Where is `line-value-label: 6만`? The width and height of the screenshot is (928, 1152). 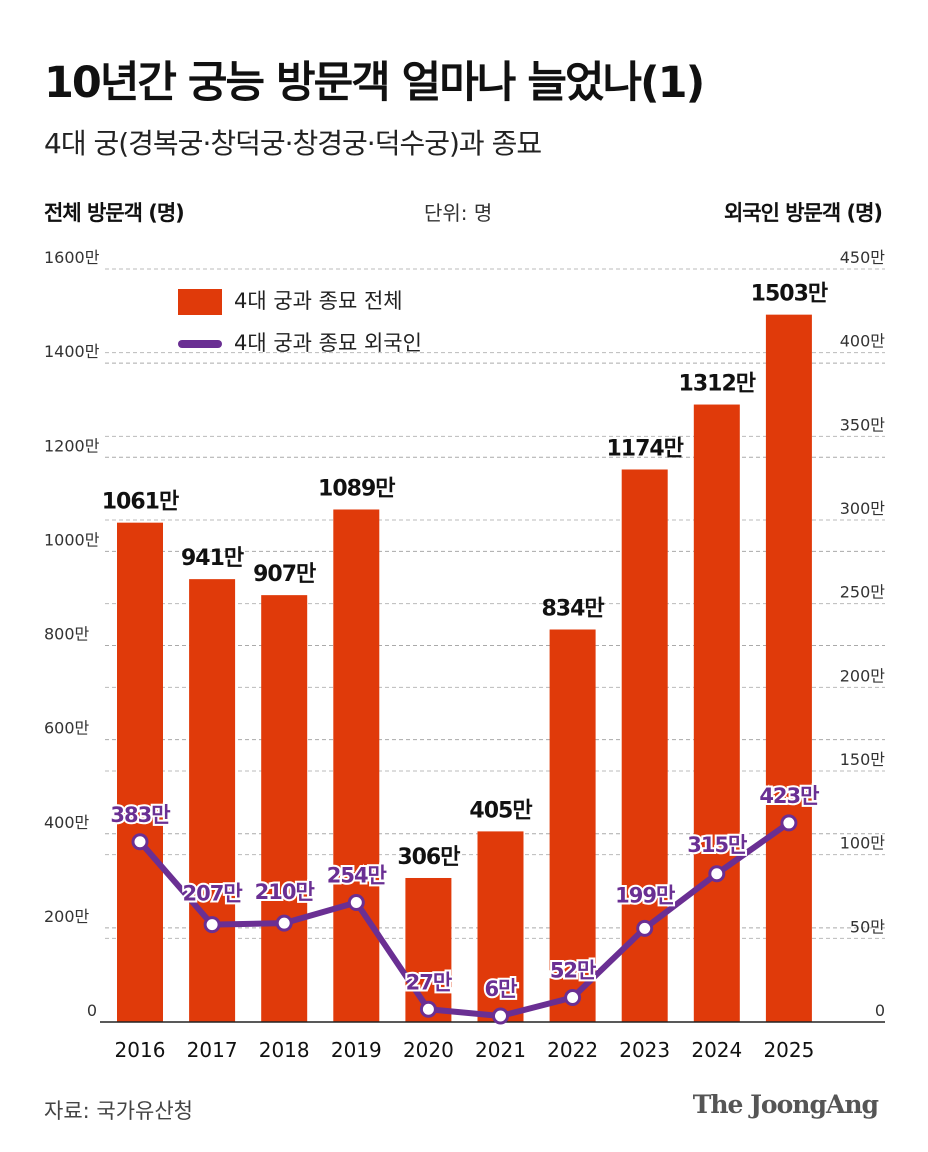 line-value-label: 6만 is located at coordinates (501, 989).